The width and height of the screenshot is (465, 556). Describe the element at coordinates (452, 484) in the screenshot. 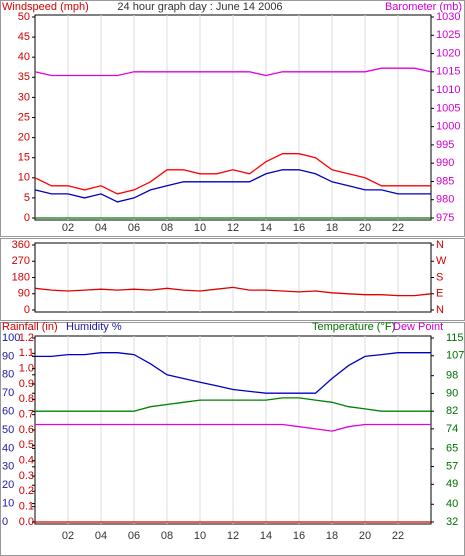

I see `y2-tick-label: 49` at that location.